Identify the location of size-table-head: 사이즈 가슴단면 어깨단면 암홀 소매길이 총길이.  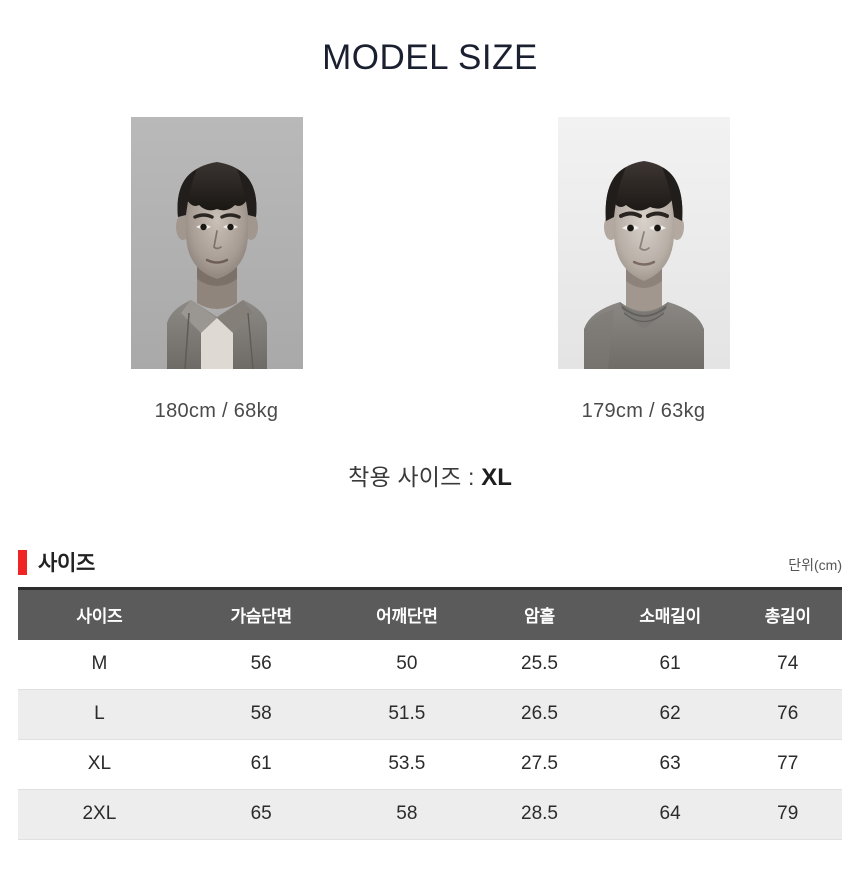
(430, 613).